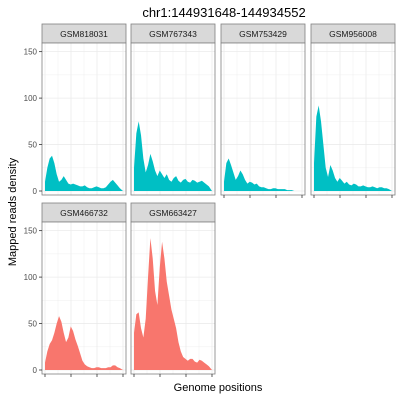 Image resolution: width=400 pixels, height=400 pixels. What do you see at coordinates (84, 173) in the screenshot?
I see `series-area-gsm818031` at bounding box center [84, 173].